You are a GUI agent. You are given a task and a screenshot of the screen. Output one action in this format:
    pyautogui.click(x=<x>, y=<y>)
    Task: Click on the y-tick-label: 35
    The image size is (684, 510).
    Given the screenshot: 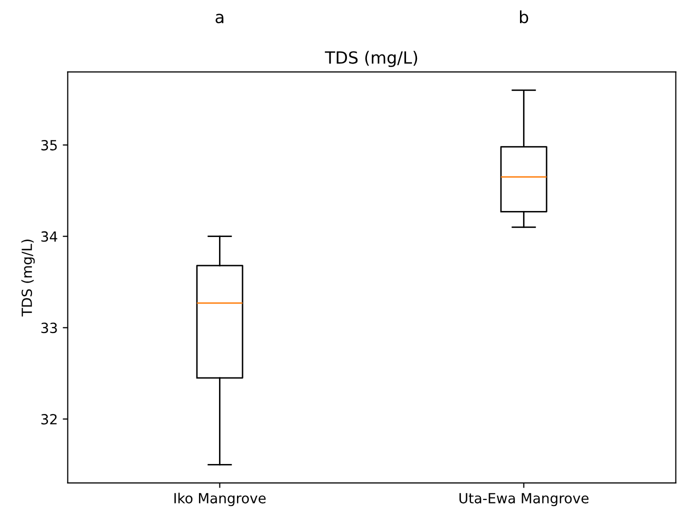 What is the action you would take?
    pyautogui.click(x=49, y=145)
    